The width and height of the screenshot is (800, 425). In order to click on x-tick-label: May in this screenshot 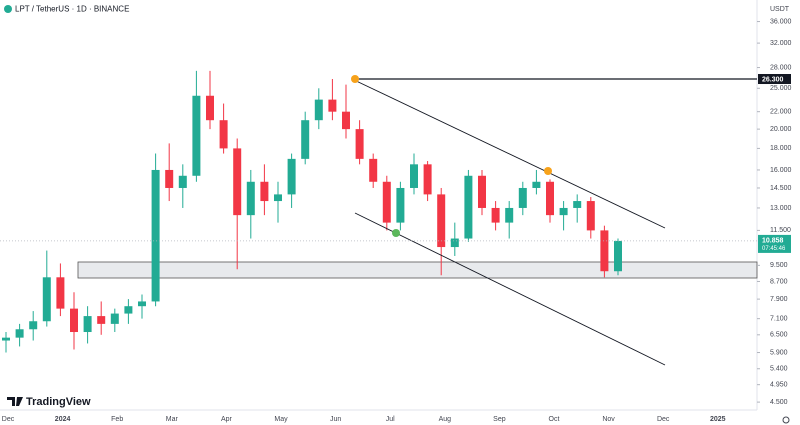, I will do `click(281, 419)`.